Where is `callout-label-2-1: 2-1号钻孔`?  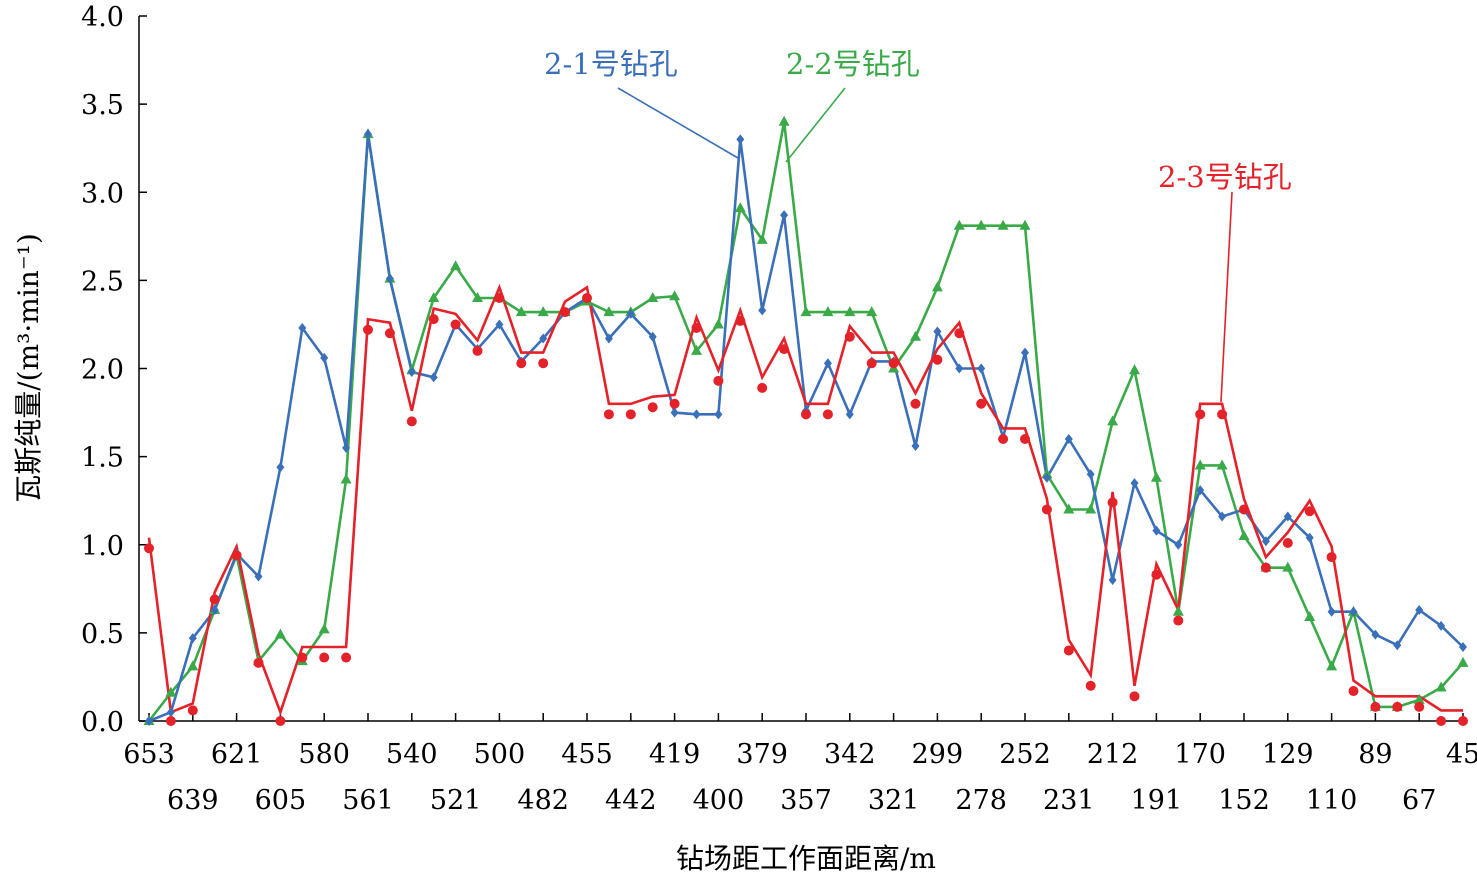
callout-label-2-1: 2-1号钻孔 is located at coordinates (611, 64).